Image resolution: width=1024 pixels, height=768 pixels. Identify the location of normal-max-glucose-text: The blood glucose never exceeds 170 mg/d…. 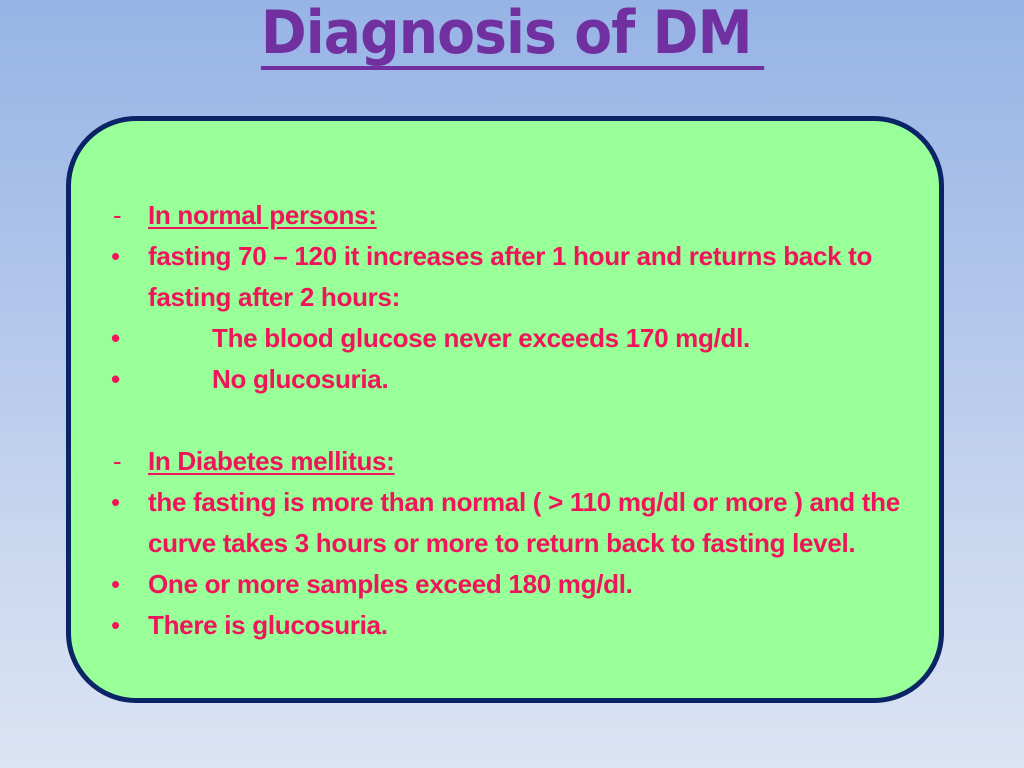
(481, 338).